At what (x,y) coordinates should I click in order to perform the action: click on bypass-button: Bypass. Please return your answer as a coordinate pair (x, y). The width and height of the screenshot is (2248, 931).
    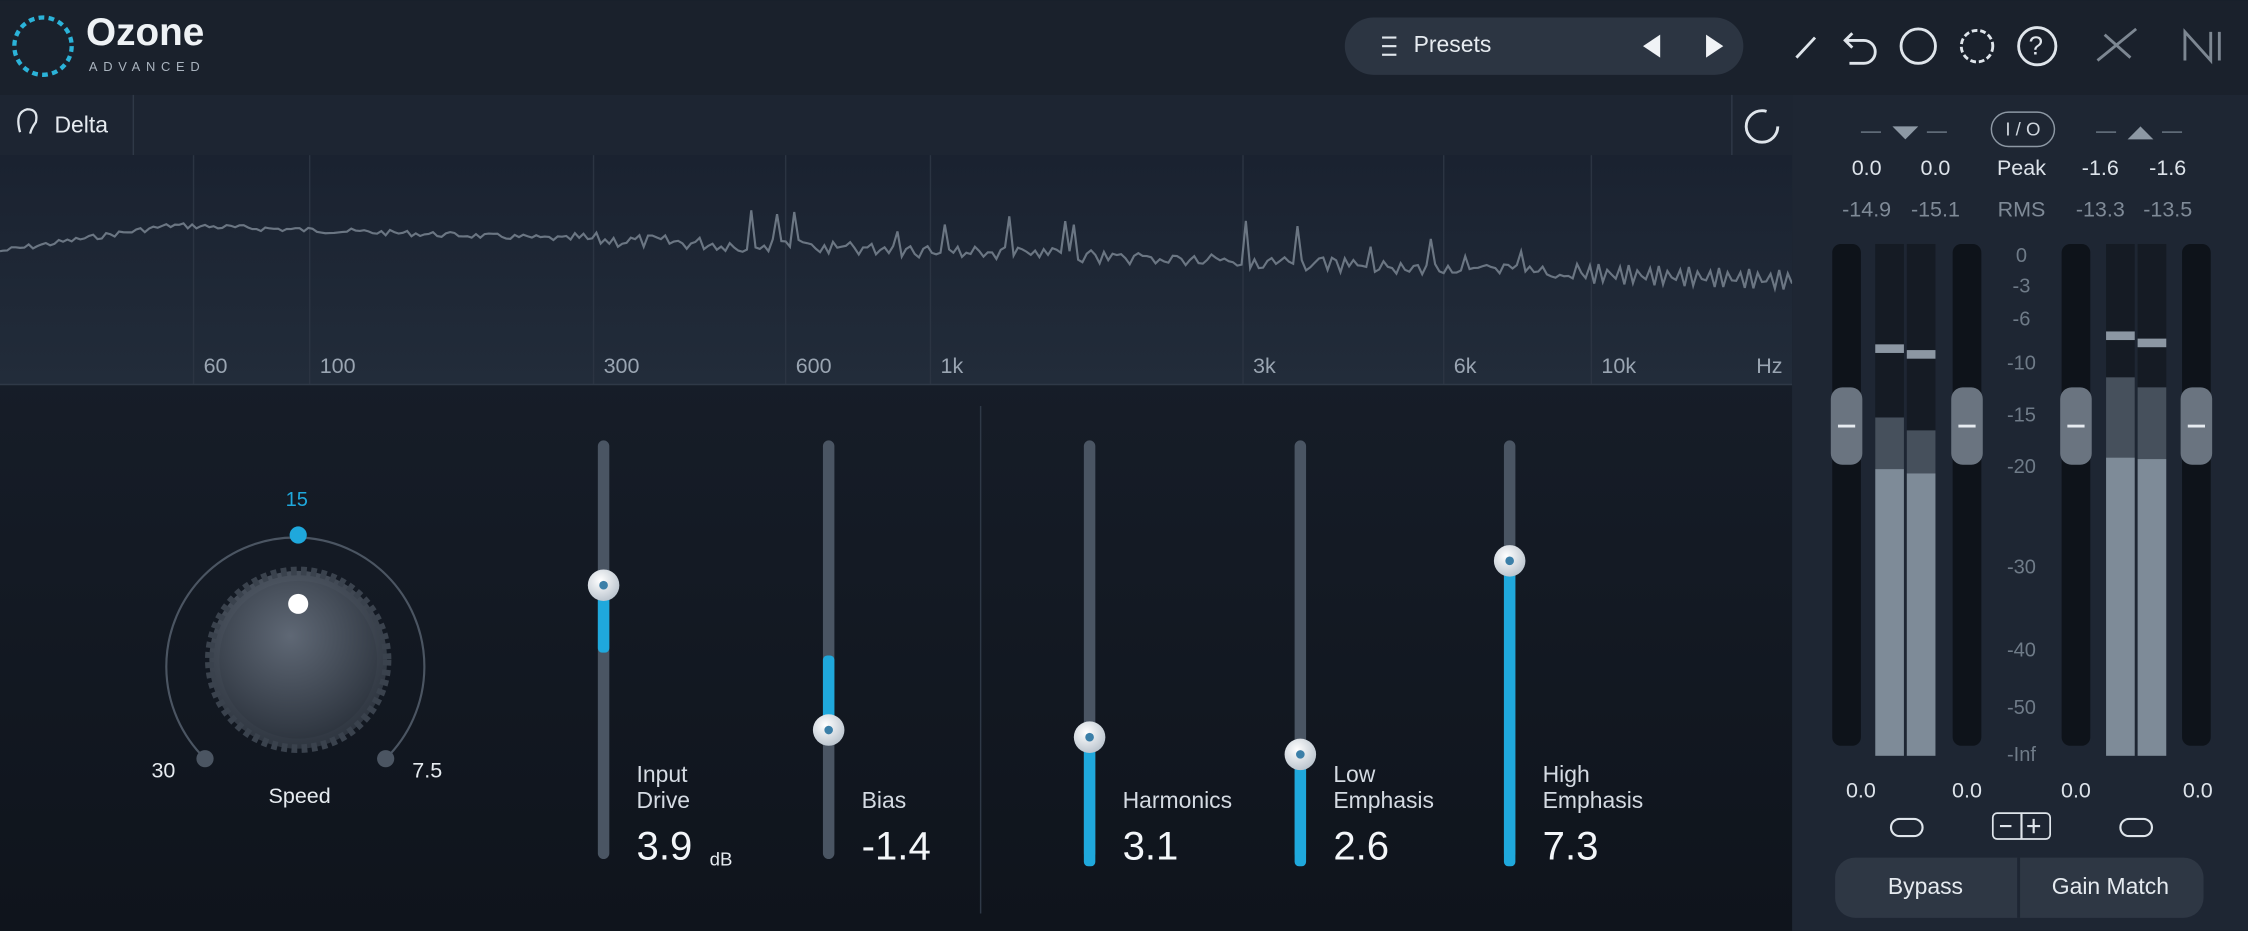
    Looking at the image, I should click on (1925, 886).